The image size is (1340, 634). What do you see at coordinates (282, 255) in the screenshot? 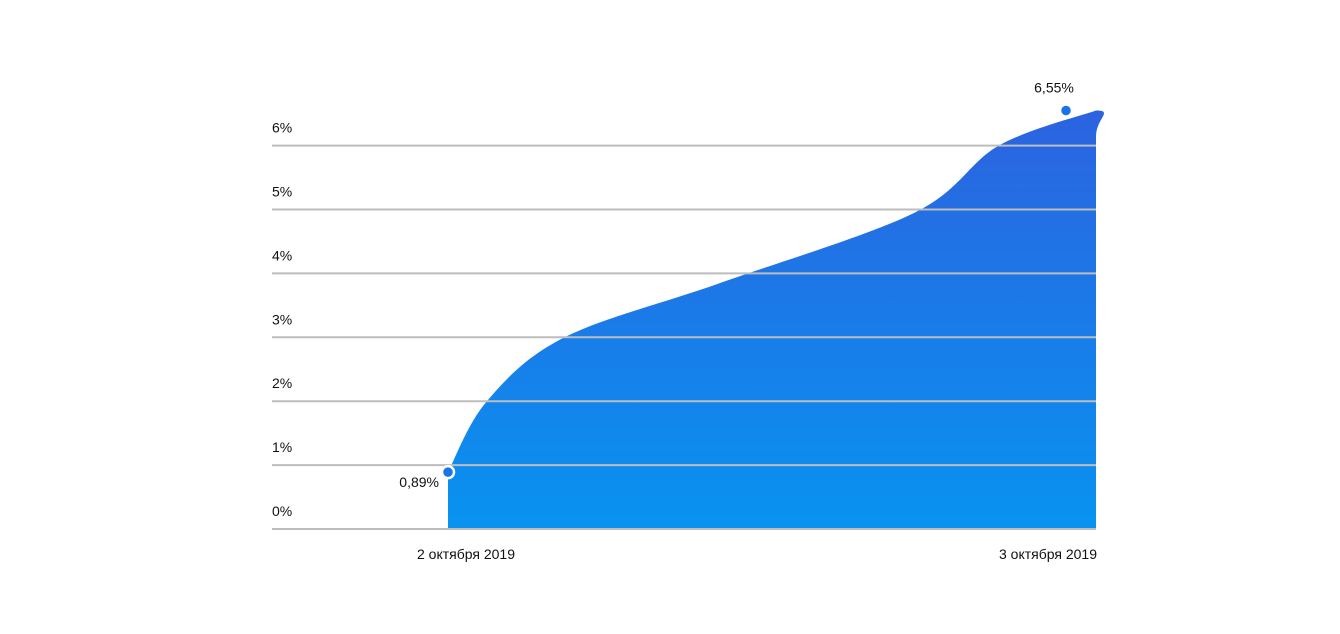
I see `y-tick-label: 4%` at bounding box center [282, 255].